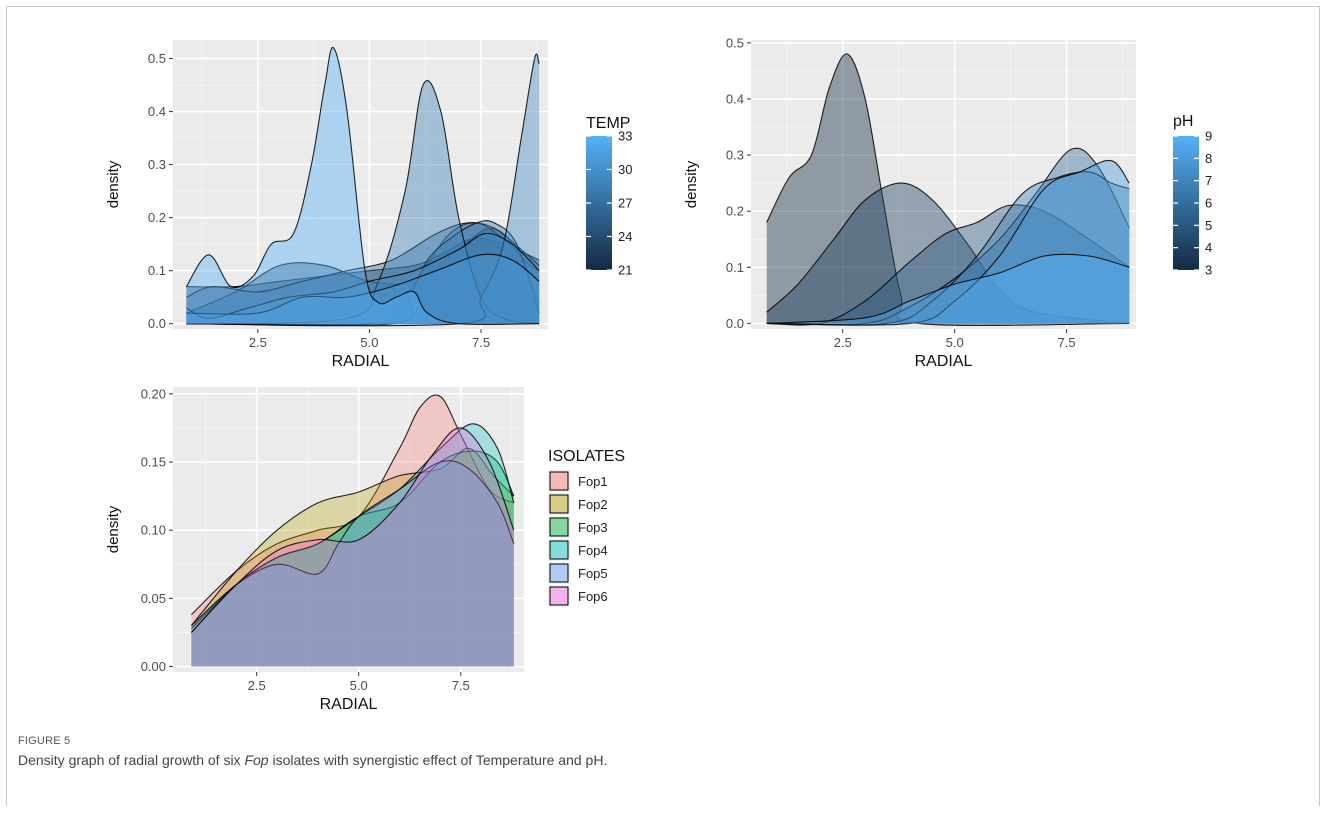 The image size is (1328, 814). Describe the element at coordinates (593, 596) in the screenshot. I see `legend-label-fop6: Fop6` at that location.